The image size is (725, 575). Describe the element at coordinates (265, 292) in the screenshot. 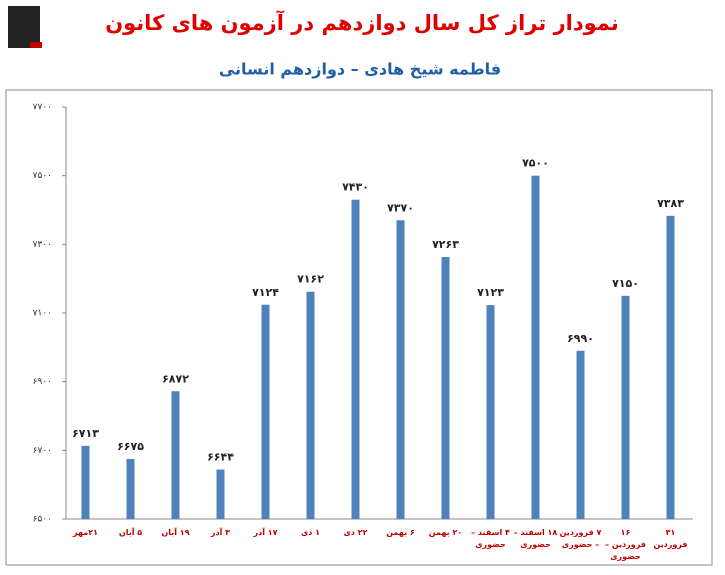

I see `value-label: ۷۱۲۴` at that location.